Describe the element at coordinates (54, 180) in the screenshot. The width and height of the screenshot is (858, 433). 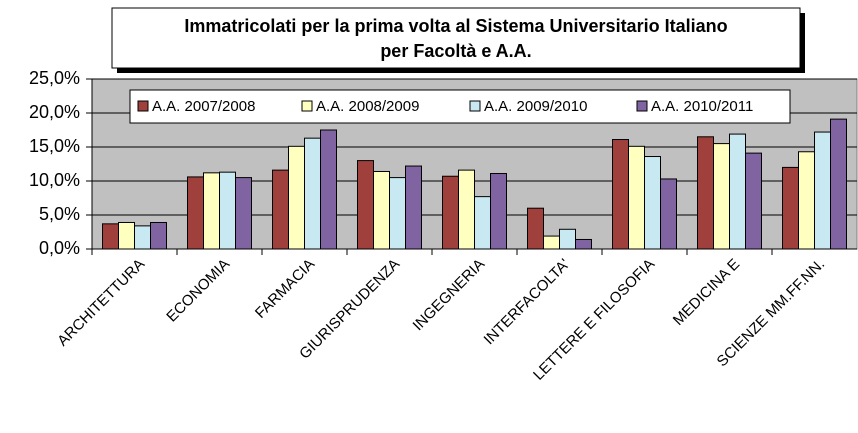
I see `y-tick-label: 10,0%` at that location.